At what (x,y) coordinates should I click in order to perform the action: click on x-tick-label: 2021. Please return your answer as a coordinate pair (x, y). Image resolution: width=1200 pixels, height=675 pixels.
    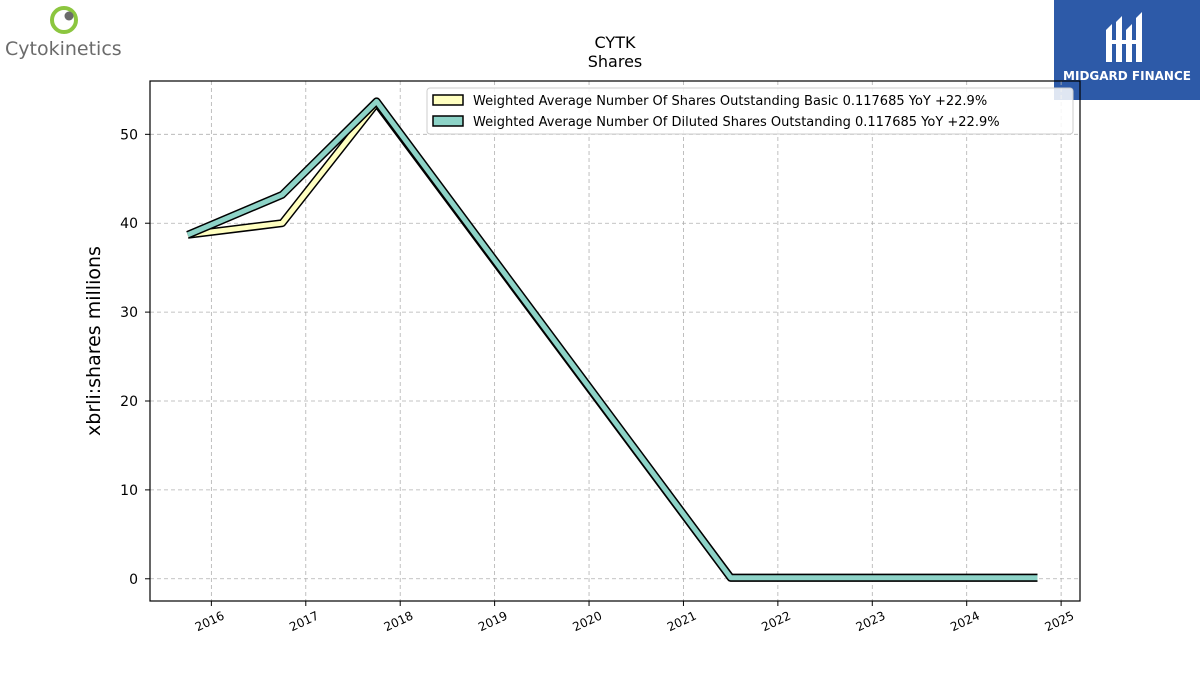
    Looking at the image, I should click on (682, 622).